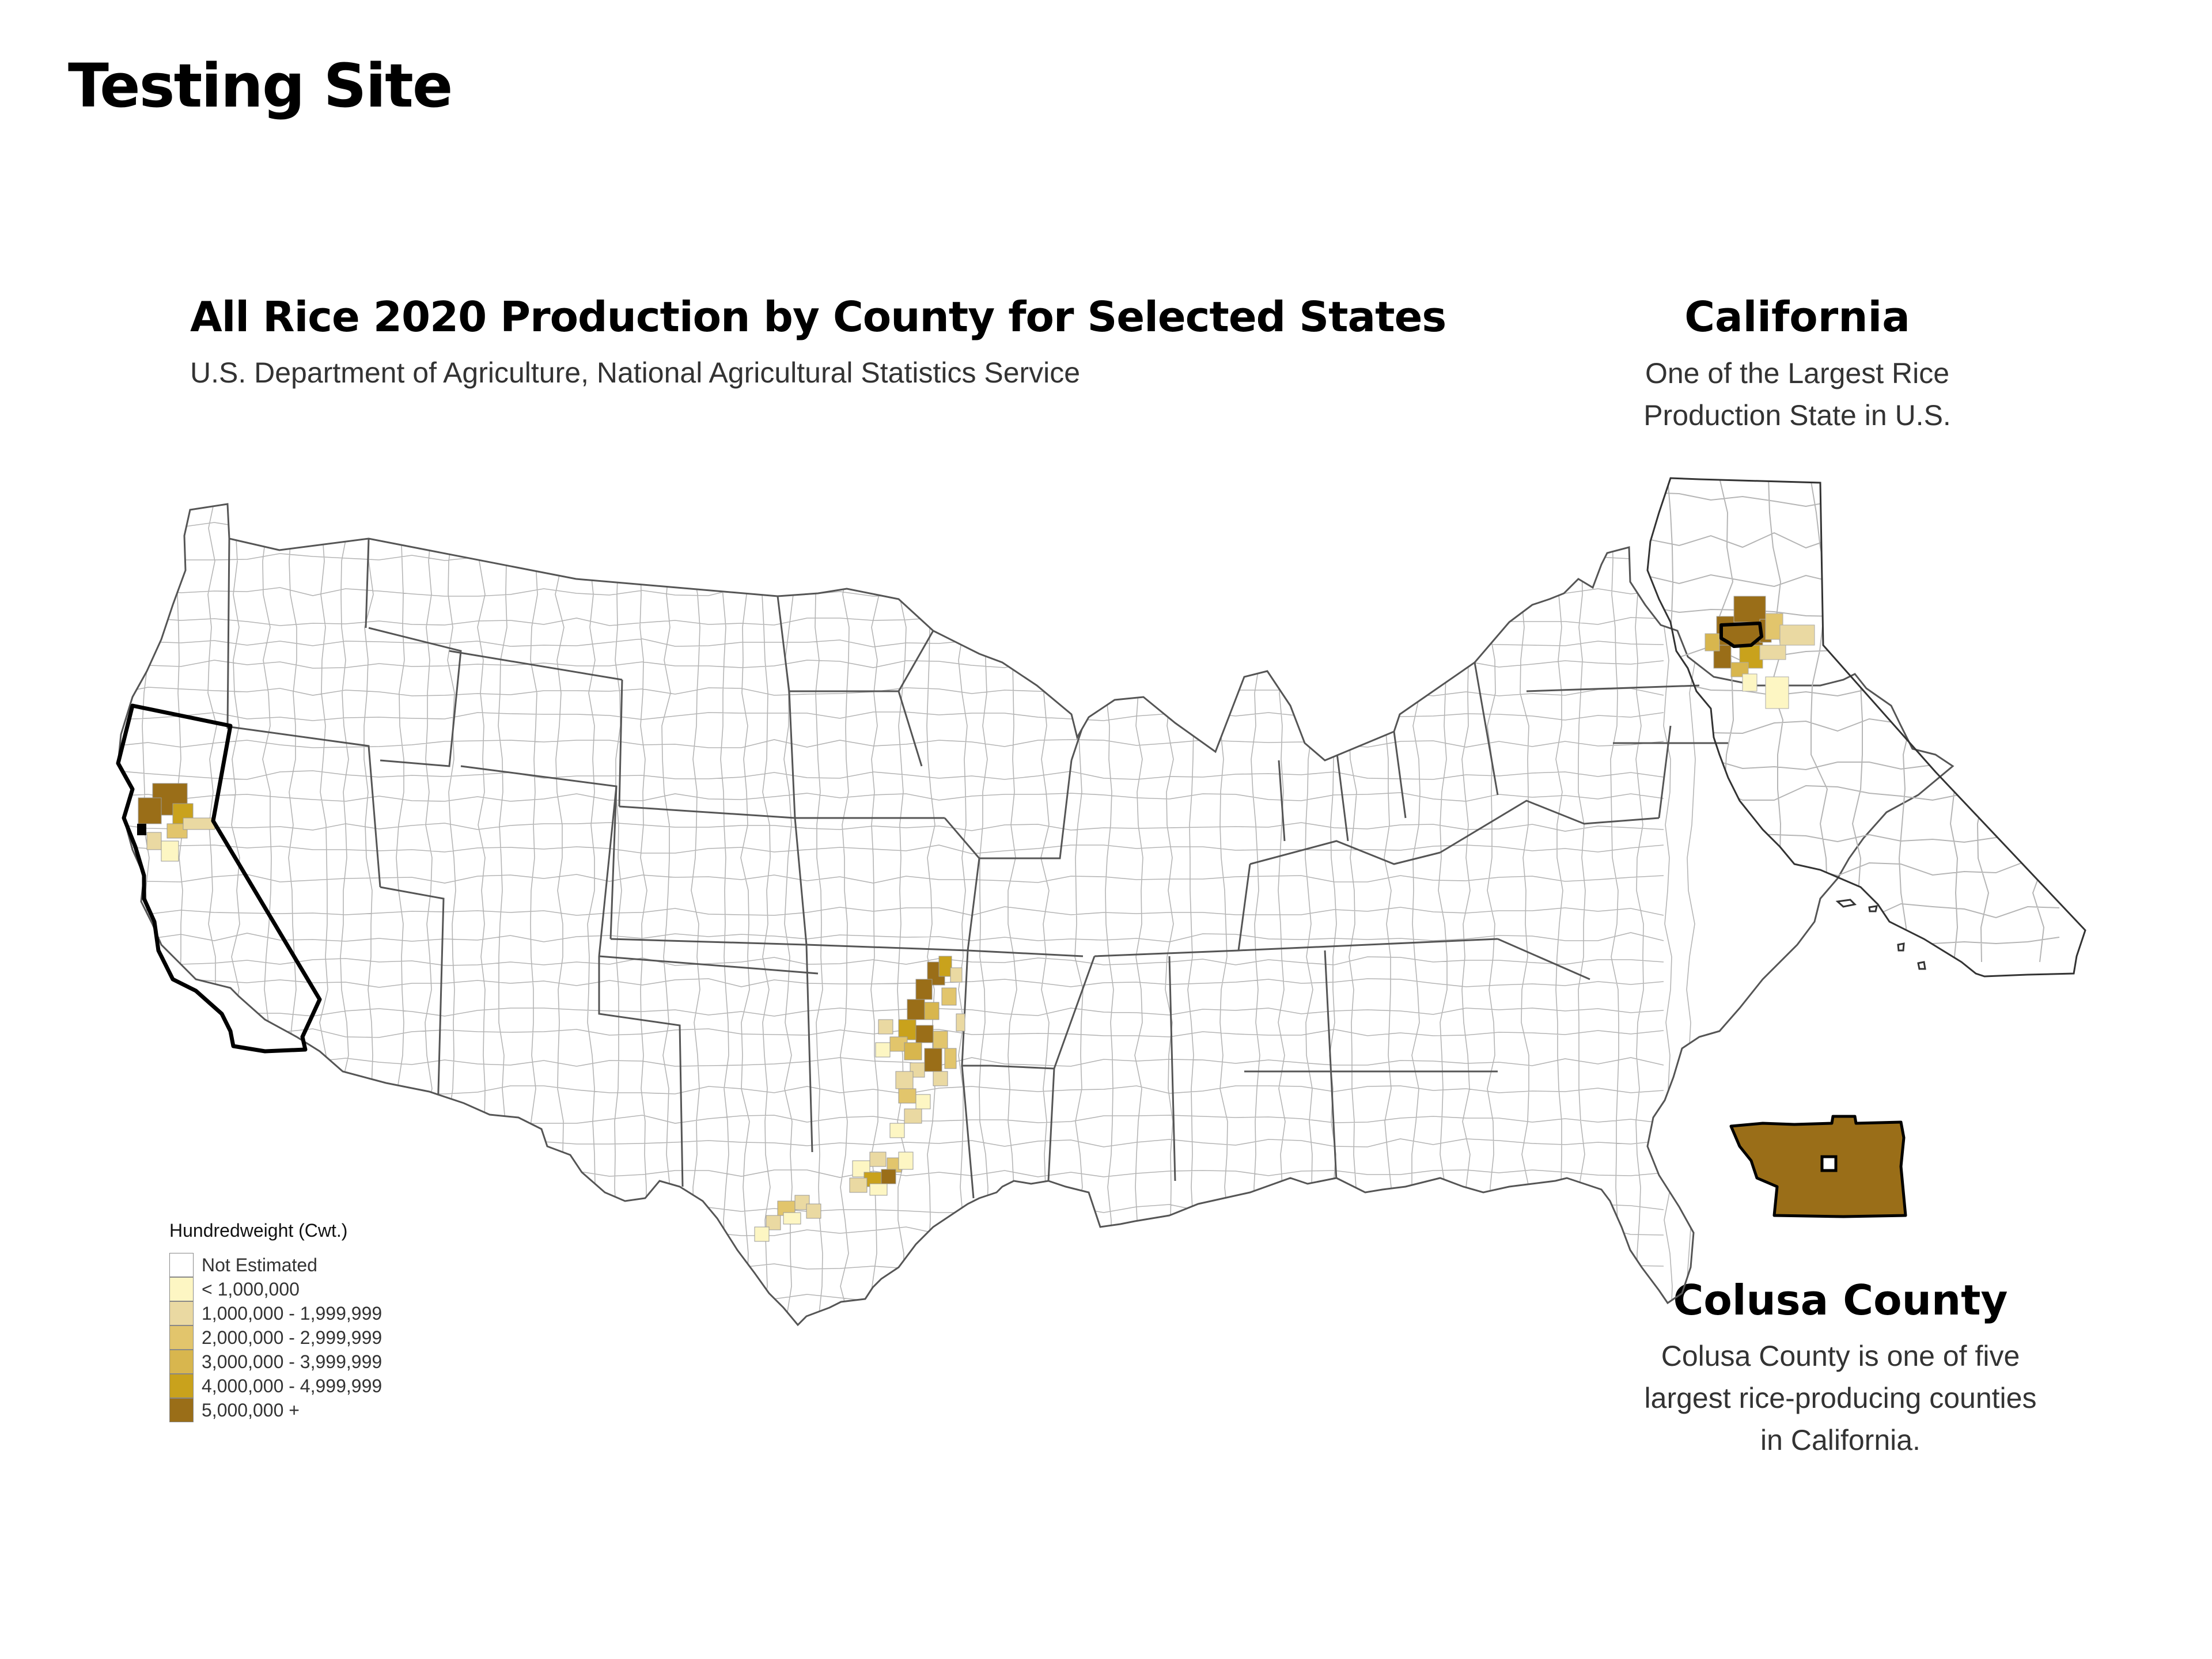  I want to click on legend-label: Not Estimated, so click(259, 1264).